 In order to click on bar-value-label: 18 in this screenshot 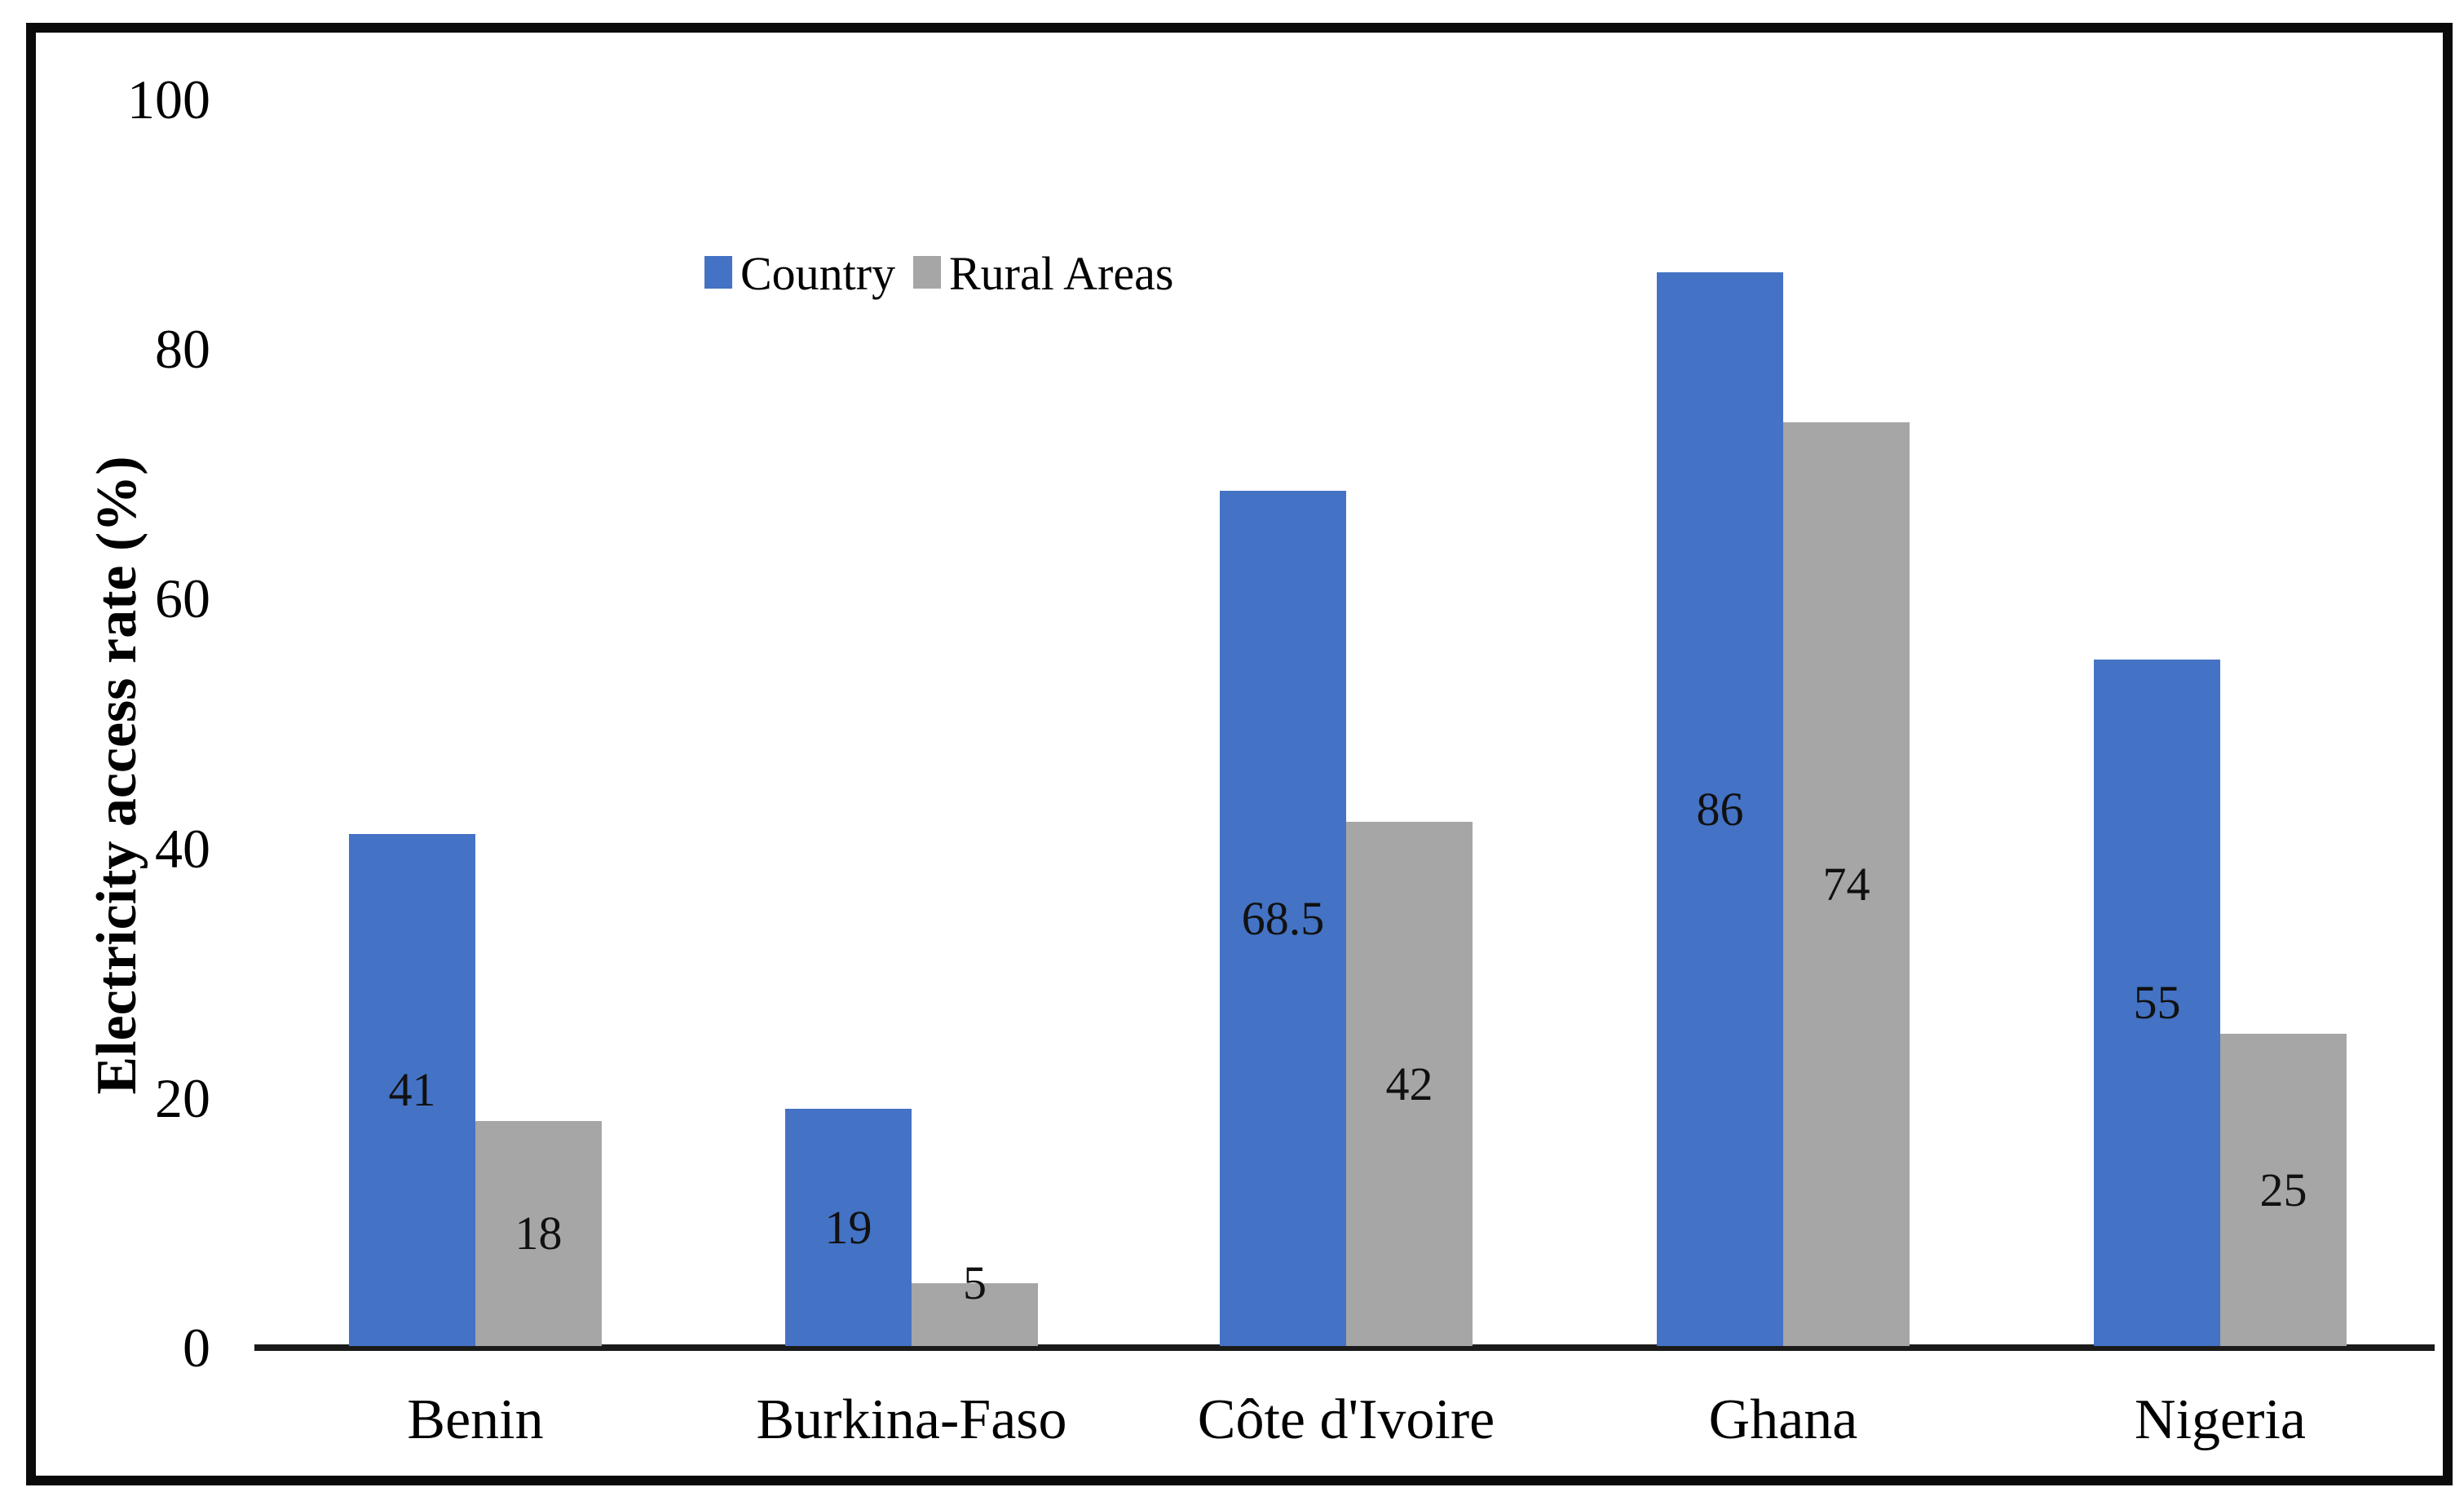, I will do `click(538, 1233)`.